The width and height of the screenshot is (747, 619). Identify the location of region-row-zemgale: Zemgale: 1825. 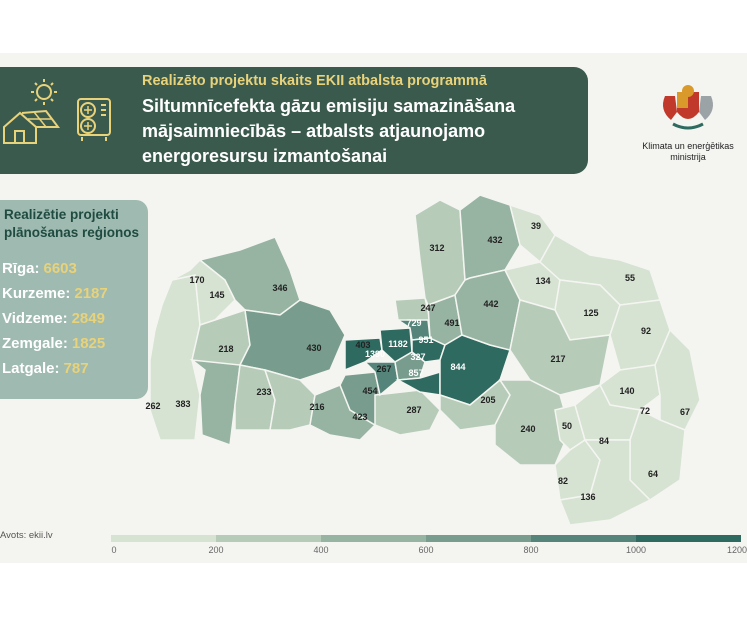
(53, 343).